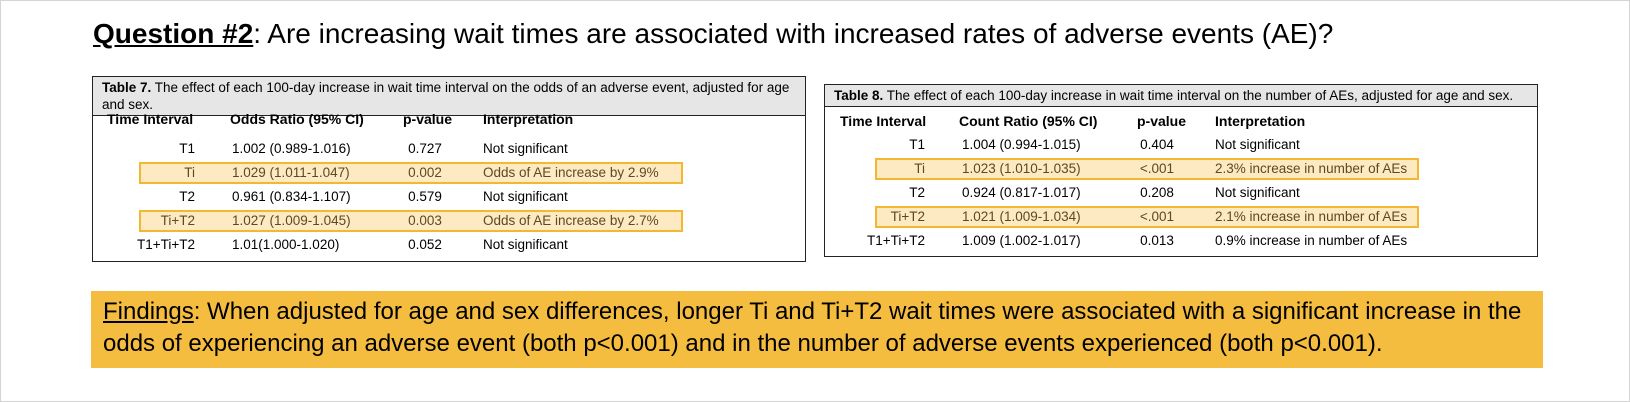 Image resolution: width=1630 pixels, height=402 pixels. What do you see at coordinates (187, 148) in the screenshot?
I see `table7-cell-interval: T1` at bounding box center [187, 148].